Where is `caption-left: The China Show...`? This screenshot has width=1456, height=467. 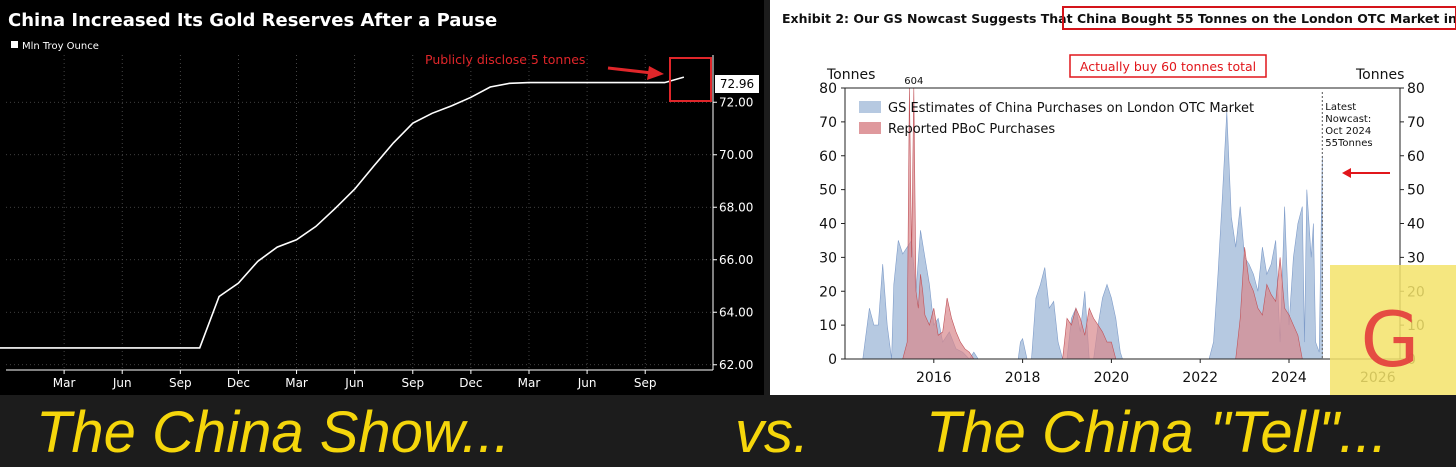 caption-left: The China Show... is located at coordinates (273, 432).